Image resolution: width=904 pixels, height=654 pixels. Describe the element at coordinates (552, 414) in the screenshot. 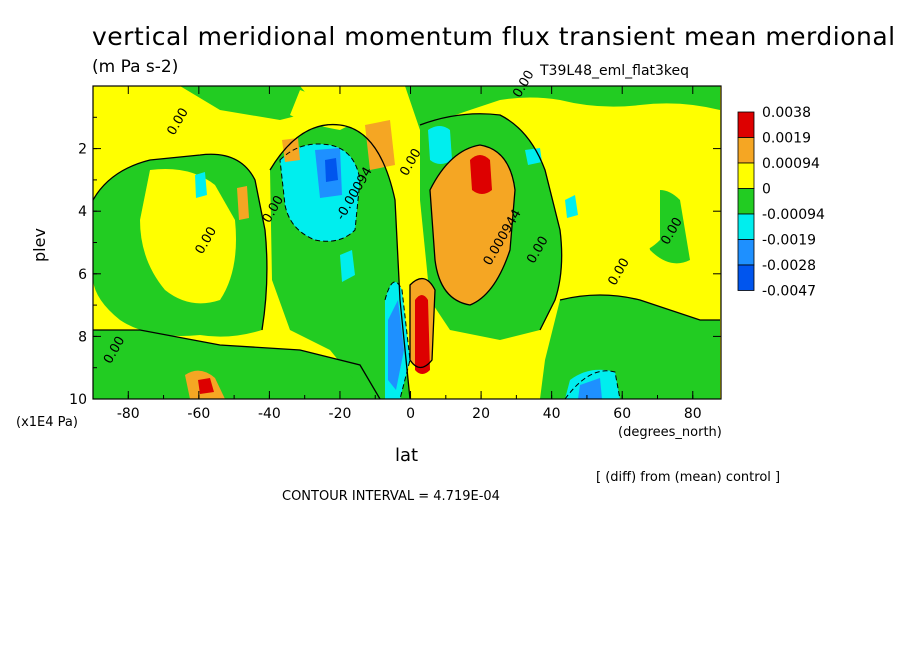

I see `x-tick-label: 40` at that location.